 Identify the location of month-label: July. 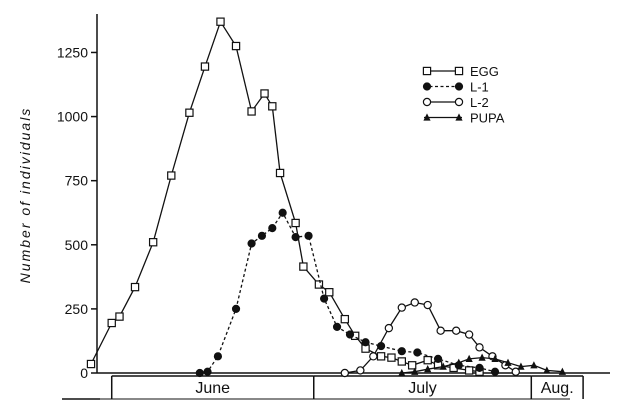
(422, 388).